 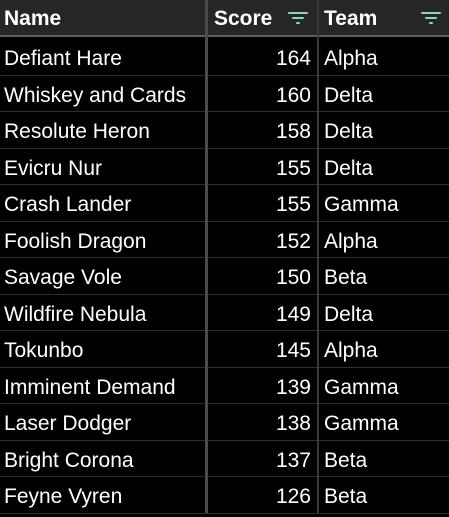 What do you see at coordinates (224, 167) in the screenshot?
I see `table-row: Evicru Nur 155 Delta` at bounding box center [224, 167].